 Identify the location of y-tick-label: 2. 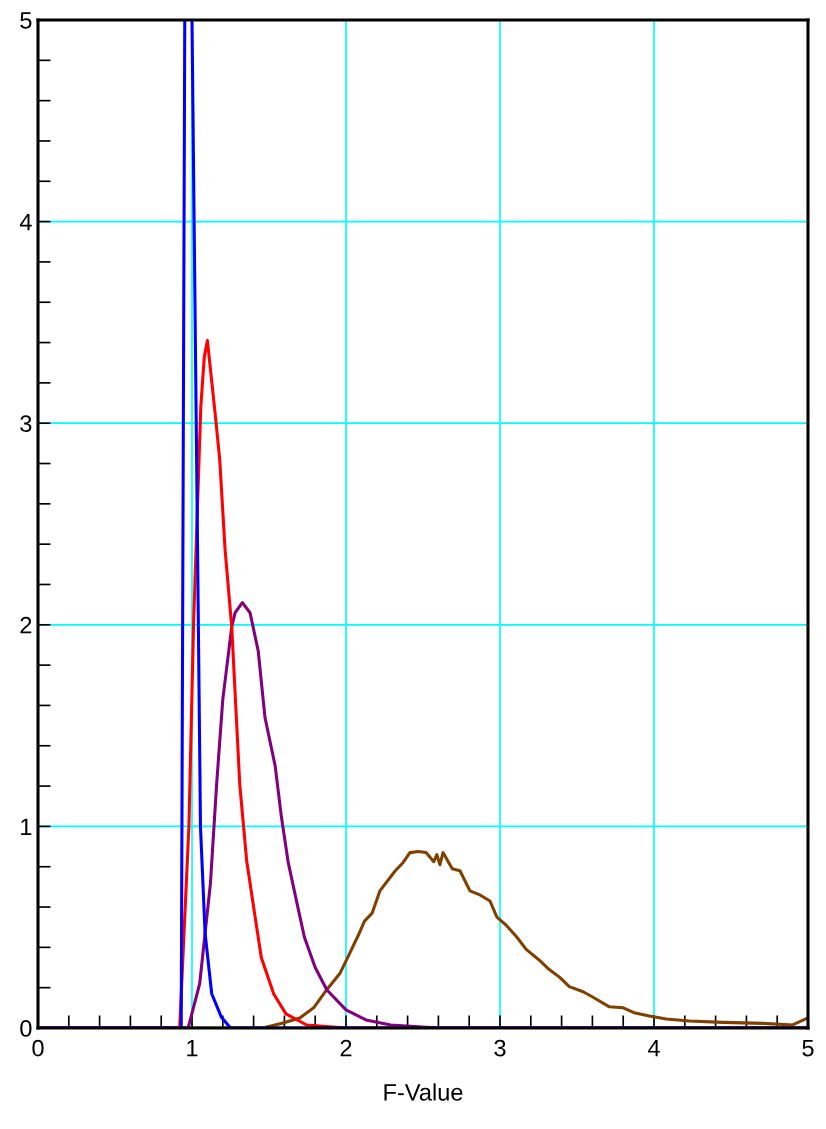
(26, 625).